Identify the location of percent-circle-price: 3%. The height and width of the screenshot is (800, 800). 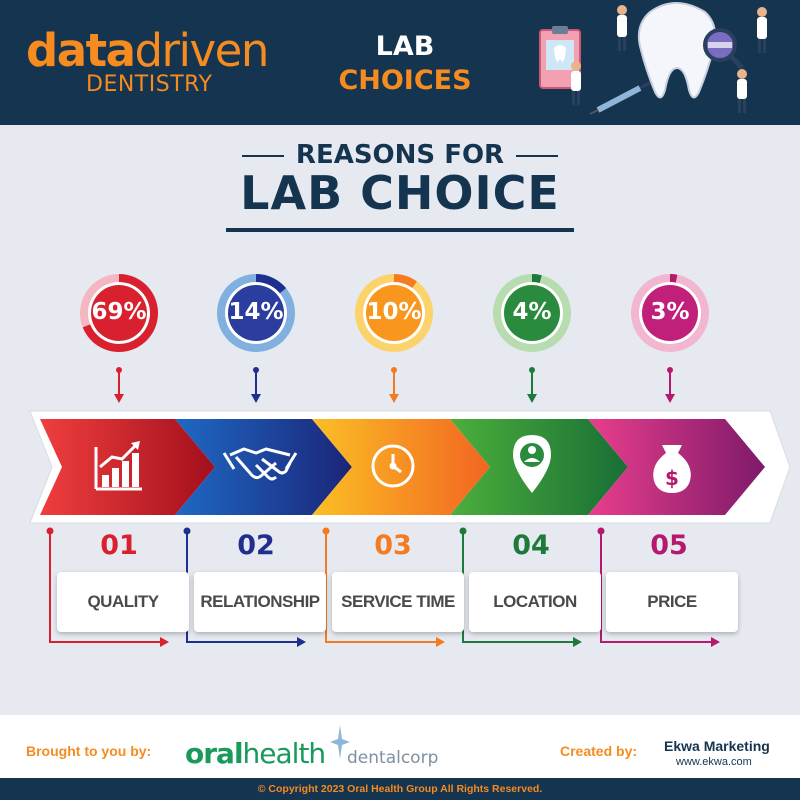
(670, 313).